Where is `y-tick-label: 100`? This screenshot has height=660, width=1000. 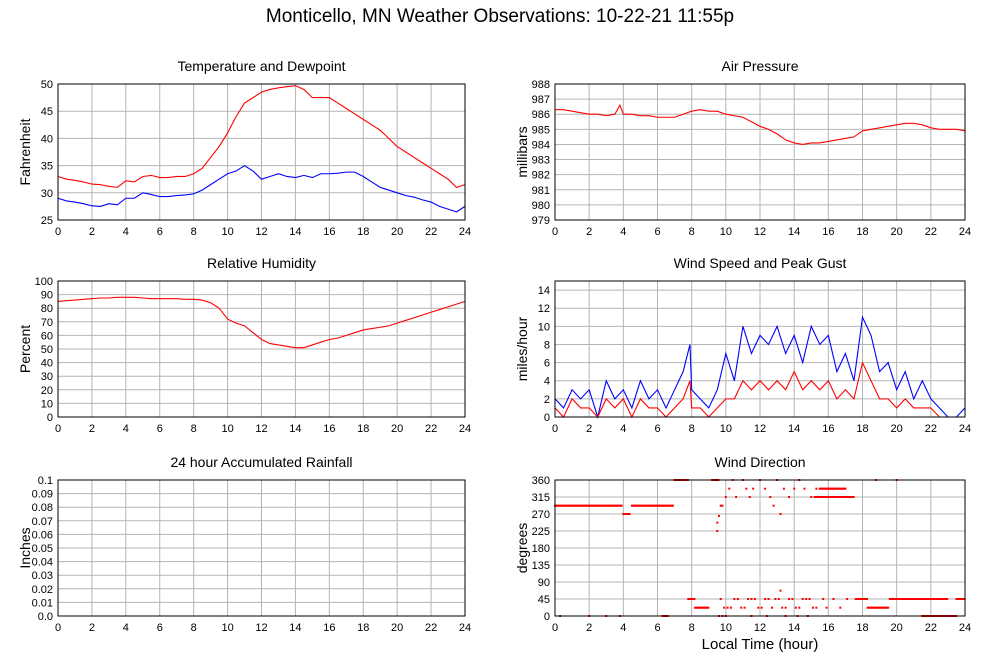 y-tick-label: 100 is located at coordinates (44, 282).